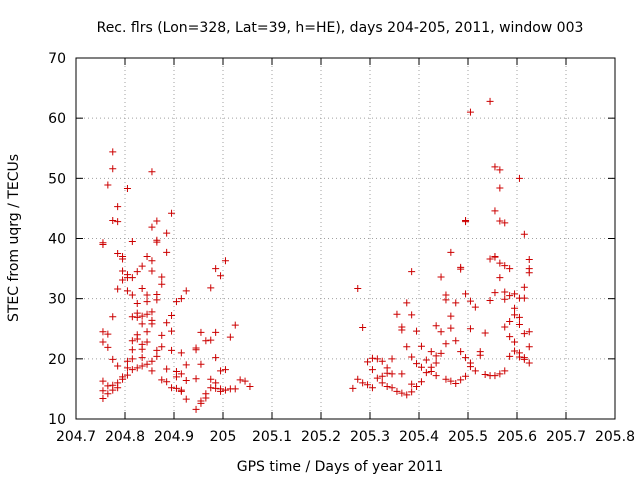  I want to click on x-tick-label: 204.8, so click(125, 437).